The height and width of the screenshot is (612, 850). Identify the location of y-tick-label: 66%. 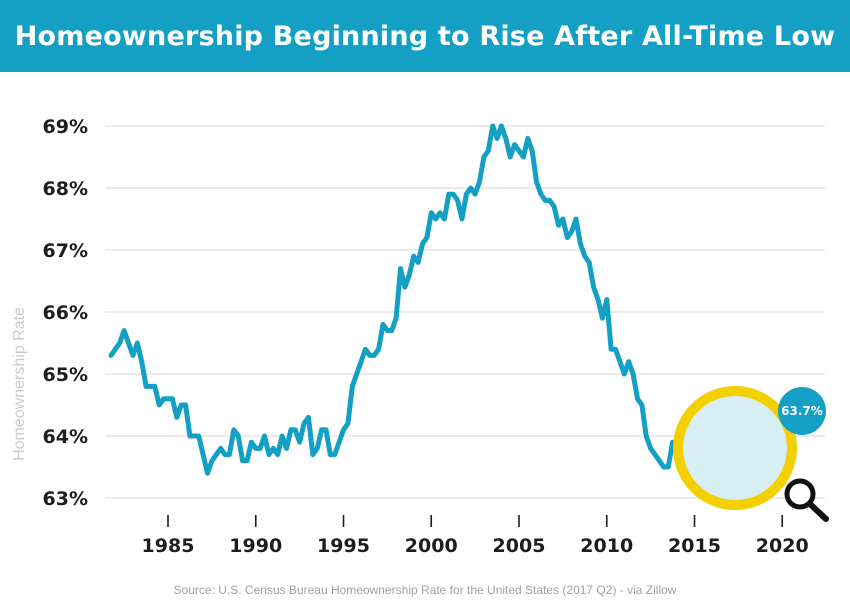
(65, 313).